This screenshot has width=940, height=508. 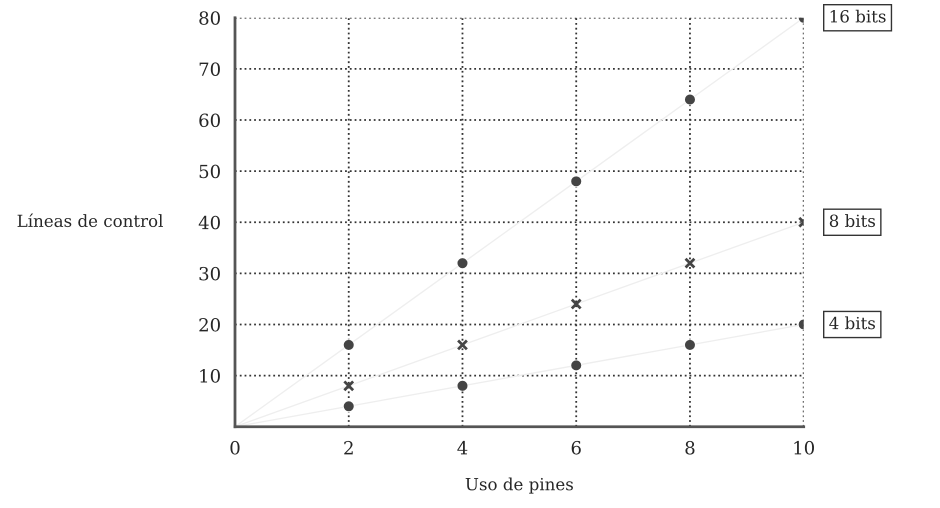 What do you see at coordinates (804, 447) in the screenshot?
I see `x-tick-label: 10` at bounding box center [804, 447].